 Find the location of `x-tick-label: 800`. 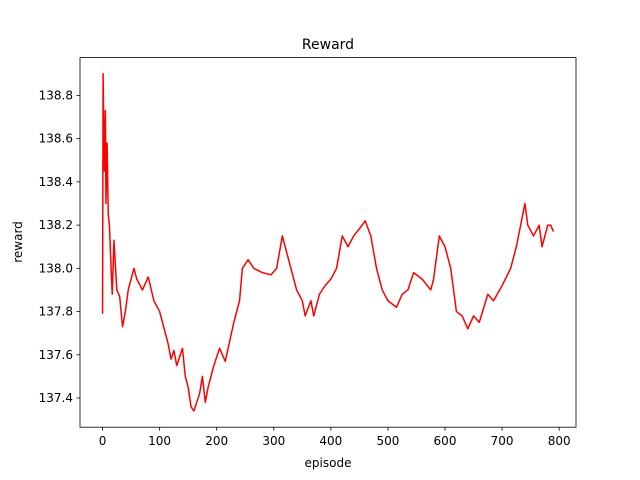

x-tick-label: 800 is located at coordinates (559, 441).